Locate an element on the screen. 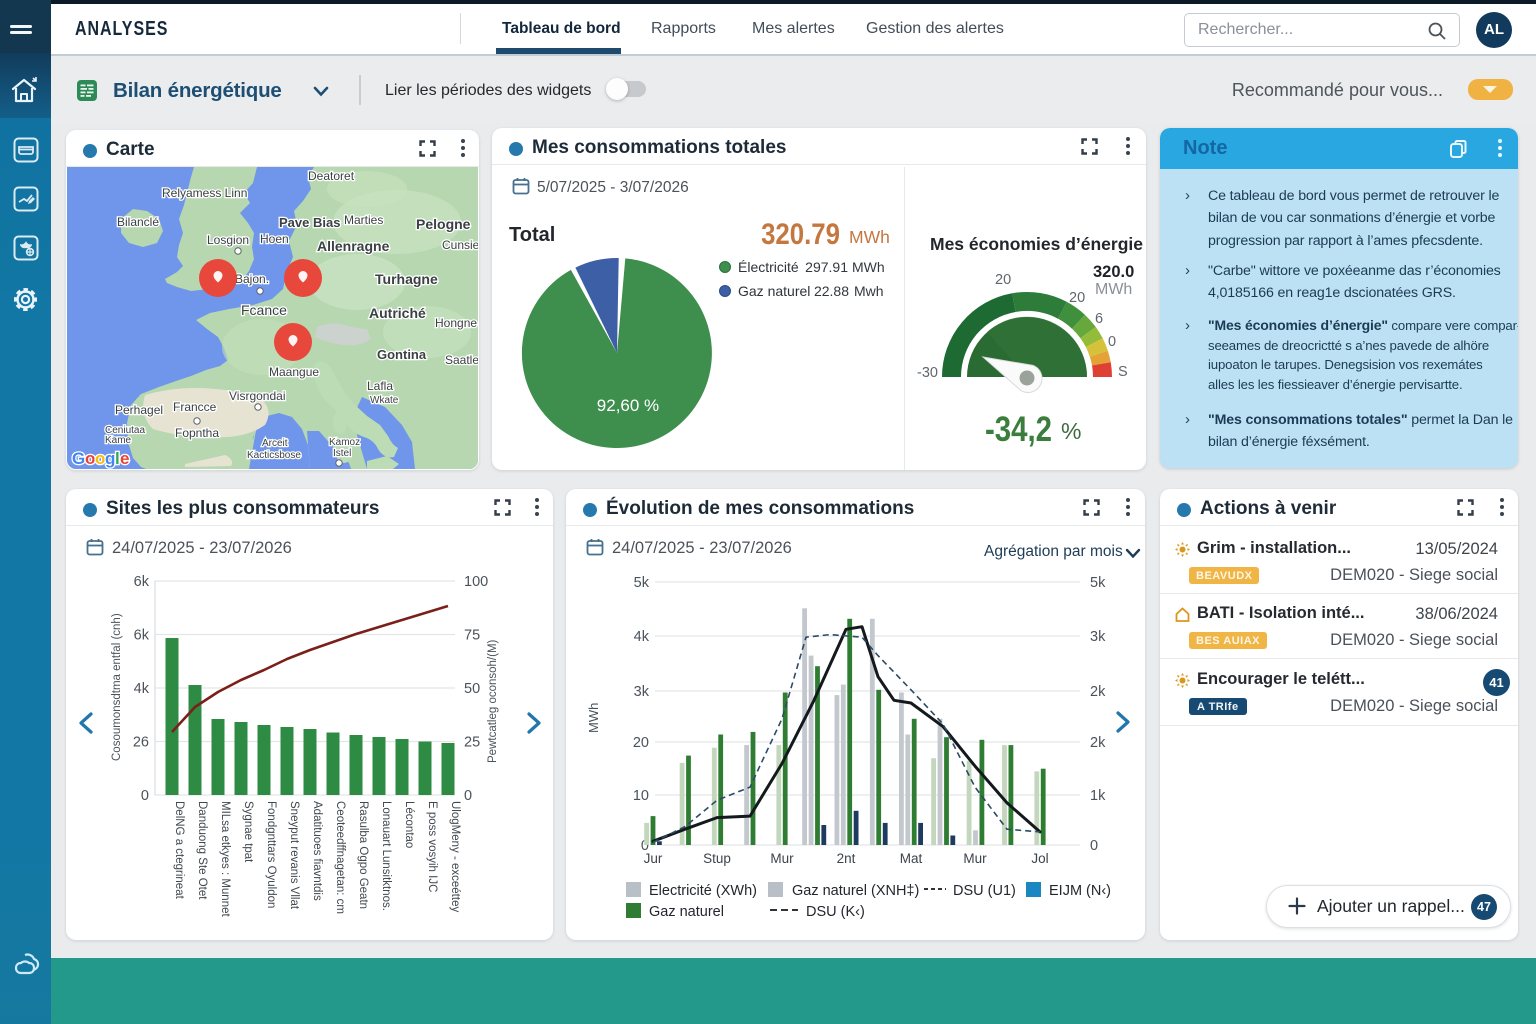  svg-text: Mat is located at coordinates (911, 858).